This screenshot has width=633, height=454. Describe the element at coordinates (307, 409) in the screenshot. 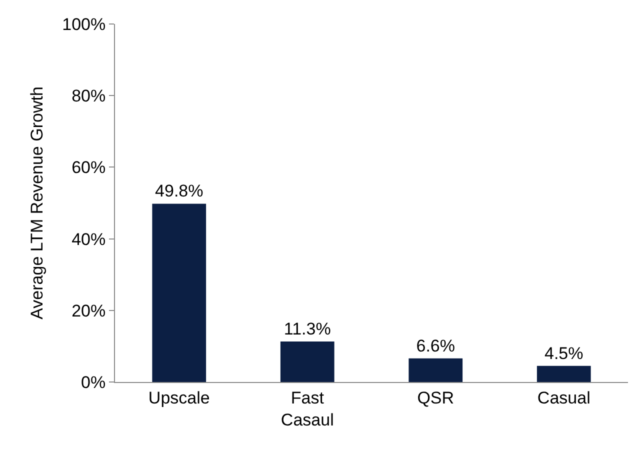

I see `x-tick-label: Fast Casaul` at that location.